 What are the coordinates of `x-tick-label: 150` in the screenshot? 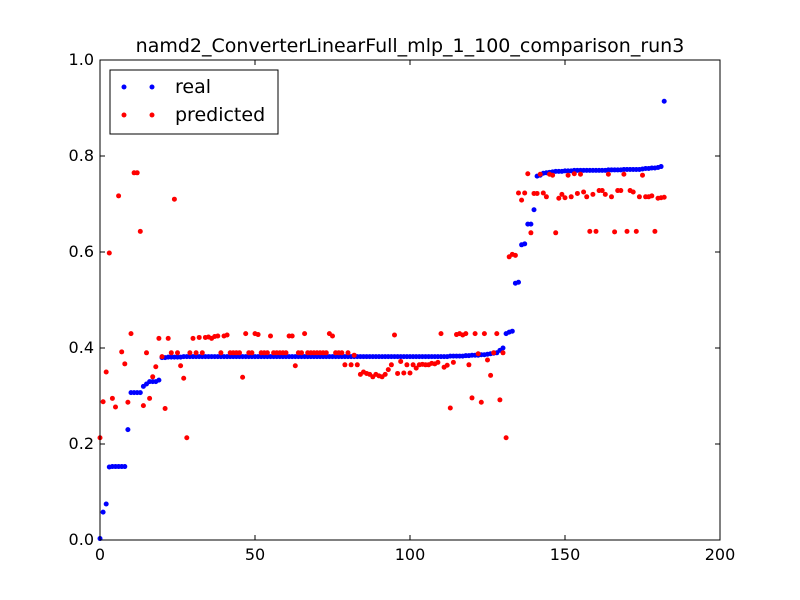 It's located at (565, 554).